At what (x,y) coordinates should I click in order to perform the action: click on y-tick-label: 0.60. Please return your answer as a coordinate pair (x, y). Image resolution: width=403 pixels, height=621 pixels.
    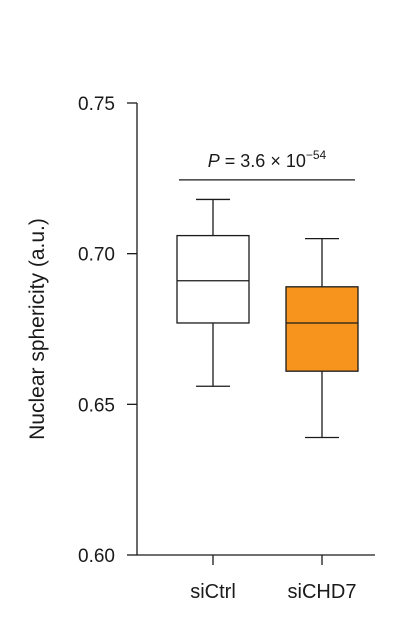
    Looking at the image, I should click on (96, 556).